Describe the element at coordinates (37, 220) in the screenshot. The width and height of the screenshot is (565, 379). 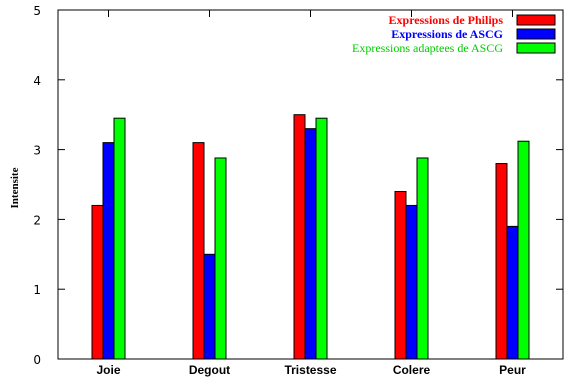
I see `y-tick-label: 2` at that location.